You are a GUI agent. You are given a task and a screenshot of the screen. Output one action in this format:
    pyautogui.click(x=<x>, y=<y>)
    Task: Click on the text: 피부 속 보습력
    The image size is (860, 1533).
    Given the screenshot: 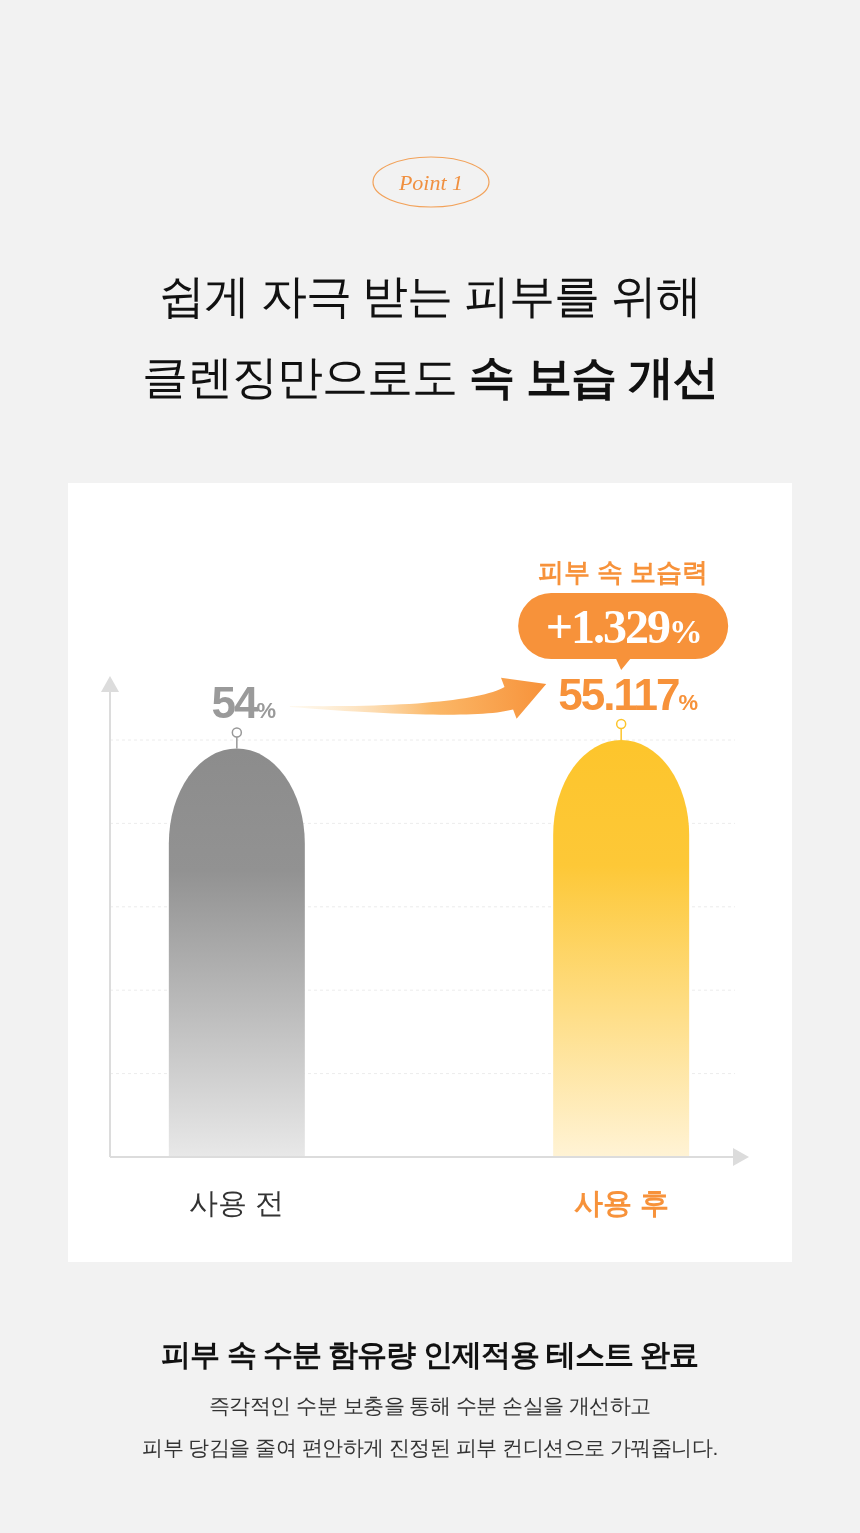 What is the action you would take?
    pyautogui.click(x=623, y=572)
    